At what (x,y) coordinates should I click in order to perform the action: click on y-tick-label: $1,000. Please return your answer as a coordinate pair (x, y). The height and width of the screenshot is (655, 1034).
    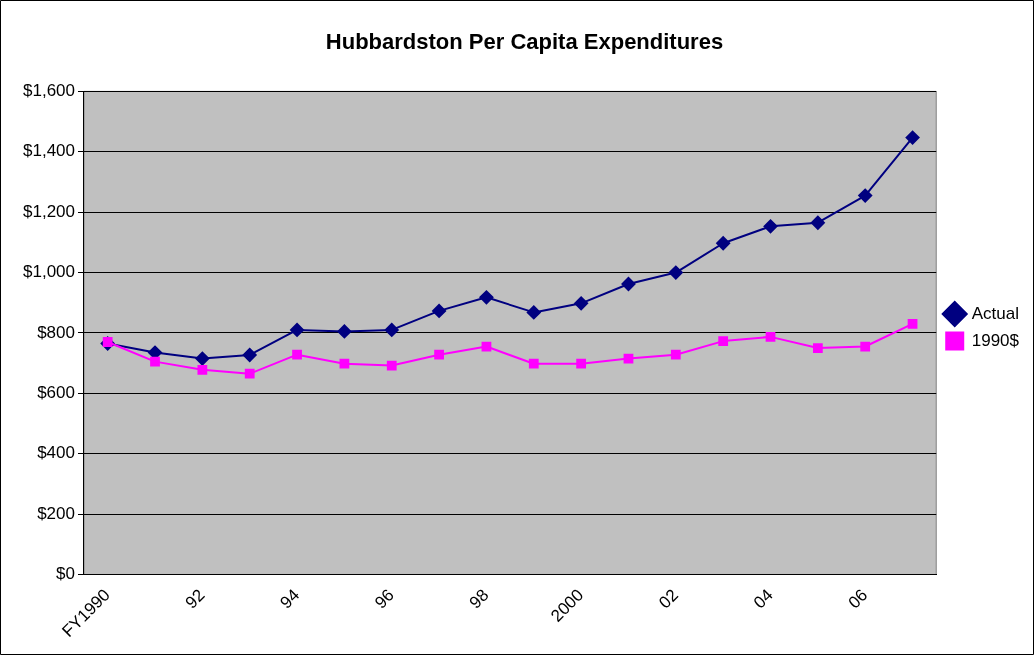
    Looking at the image, I should click on (49, 272).